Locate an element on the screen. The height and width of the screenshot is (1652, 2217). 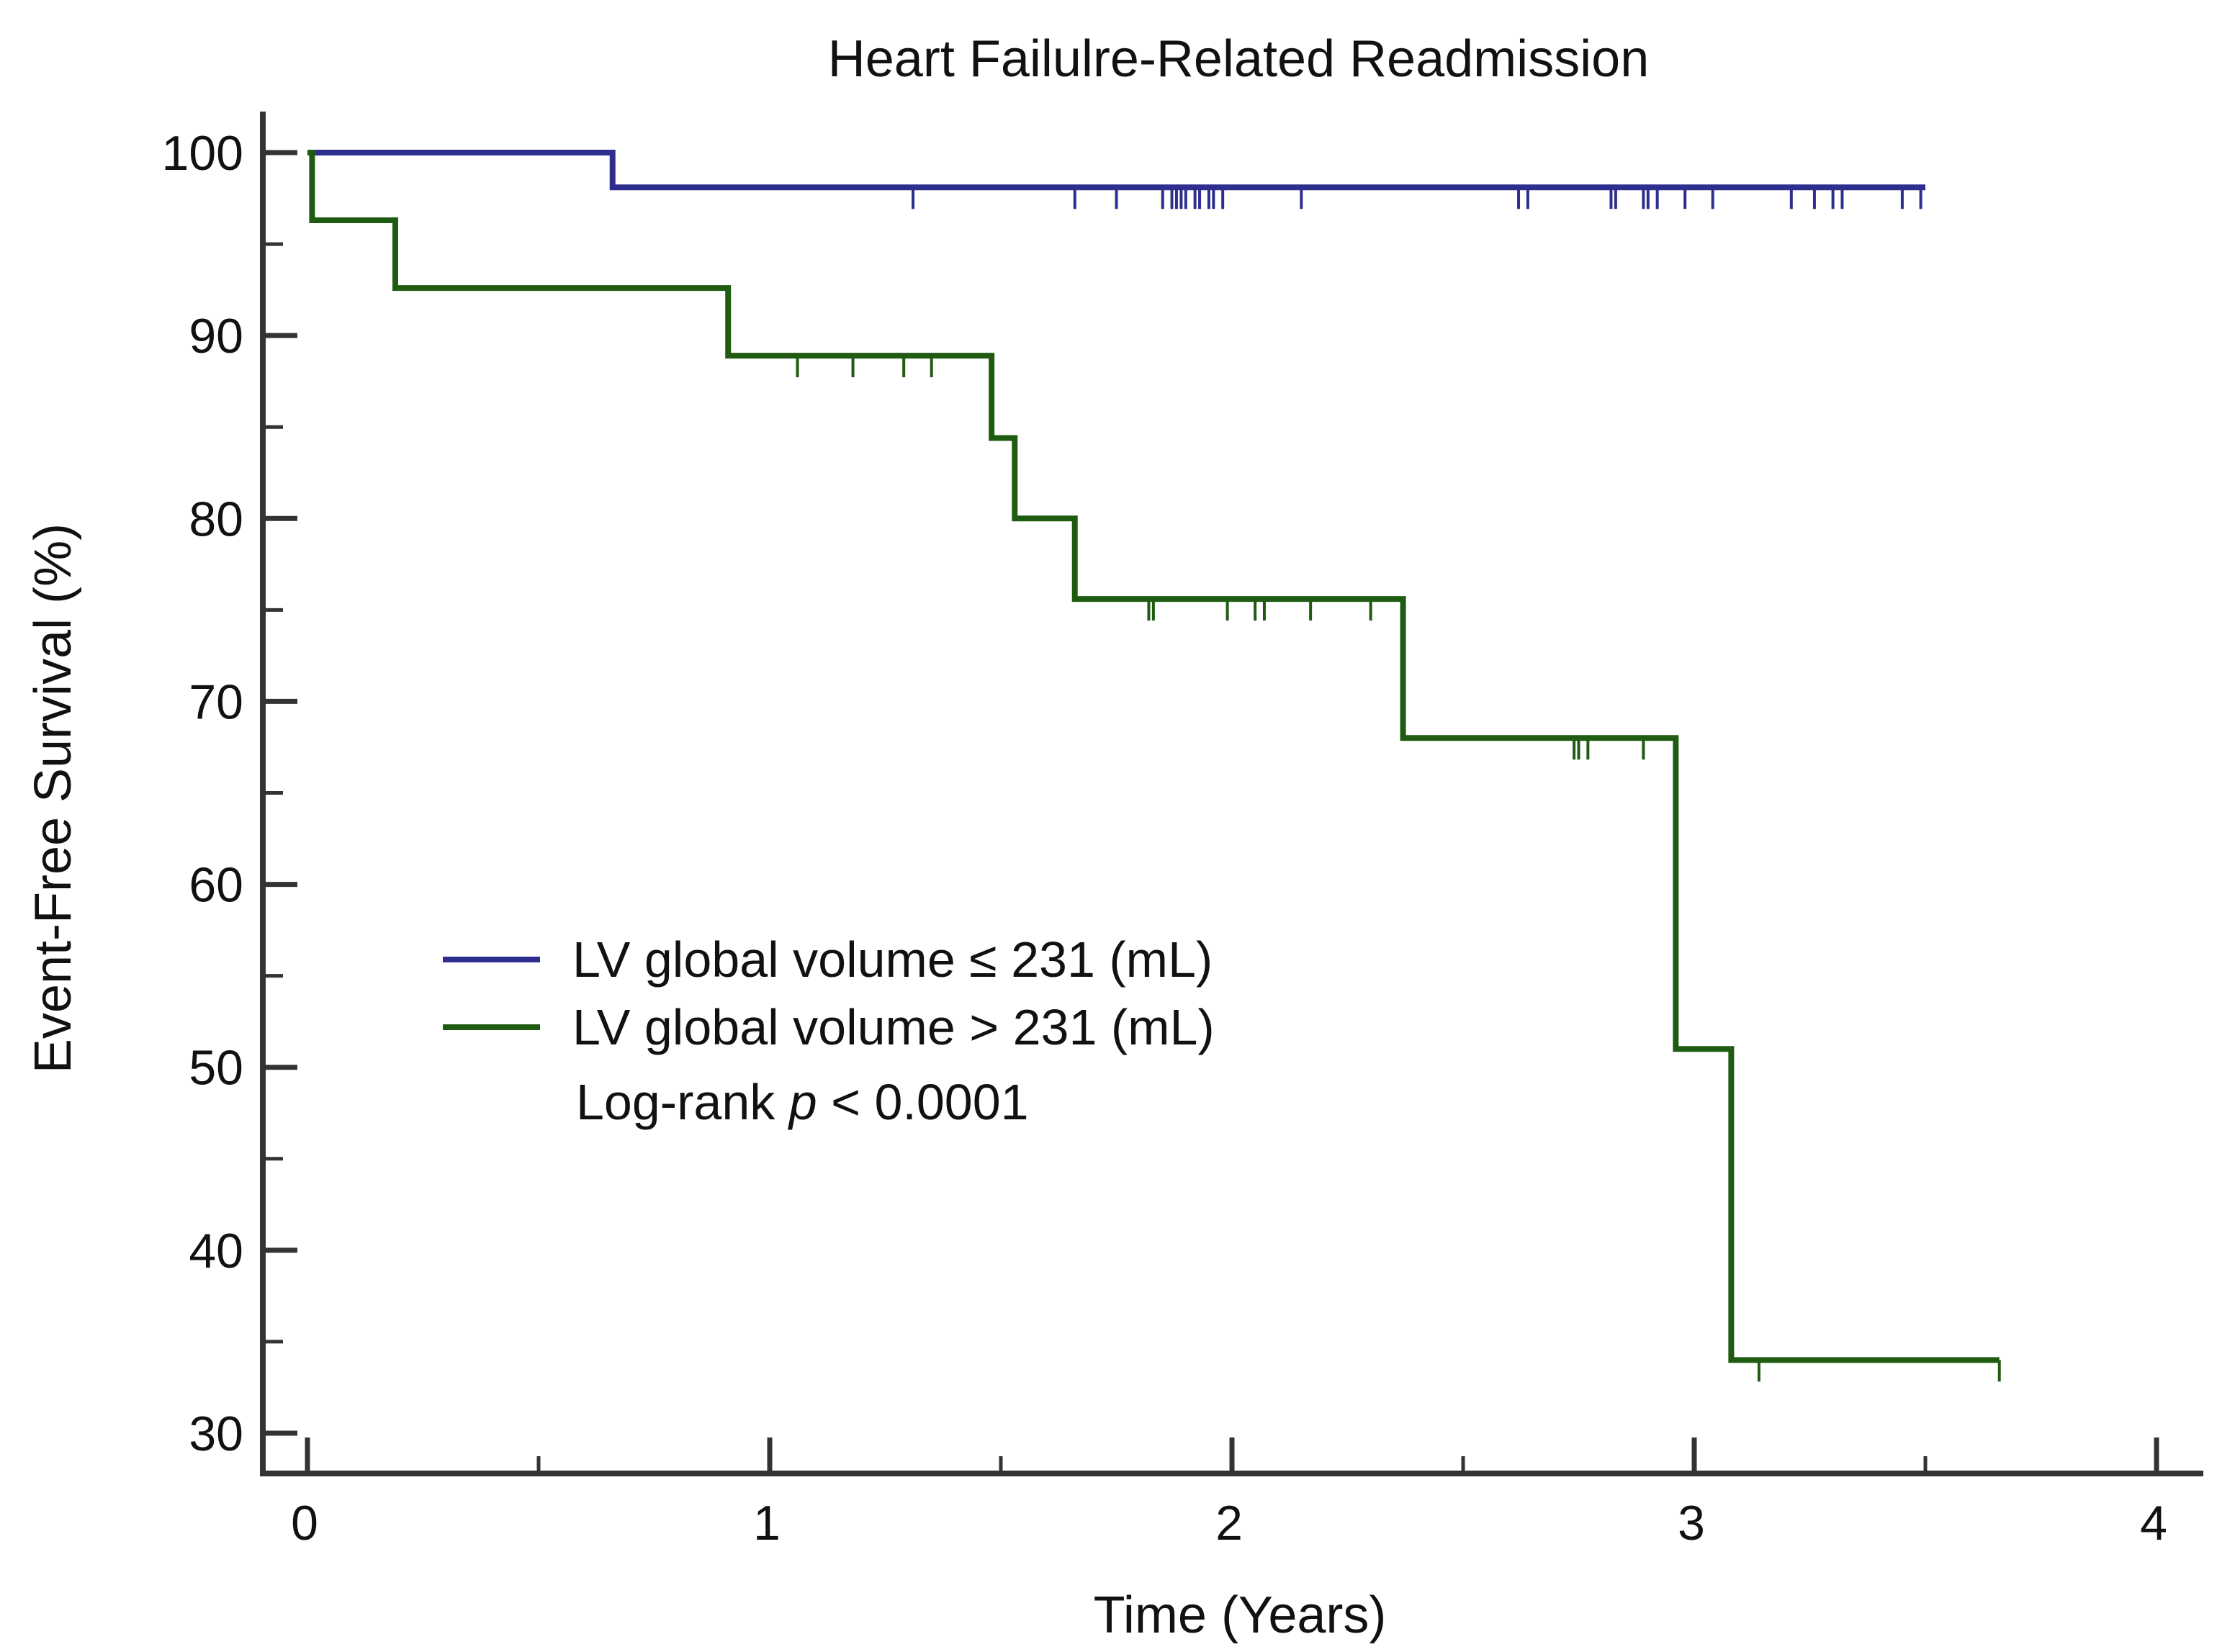
y-axis-label: Event-Free Survival (%) is located at coordinates (53, 798).